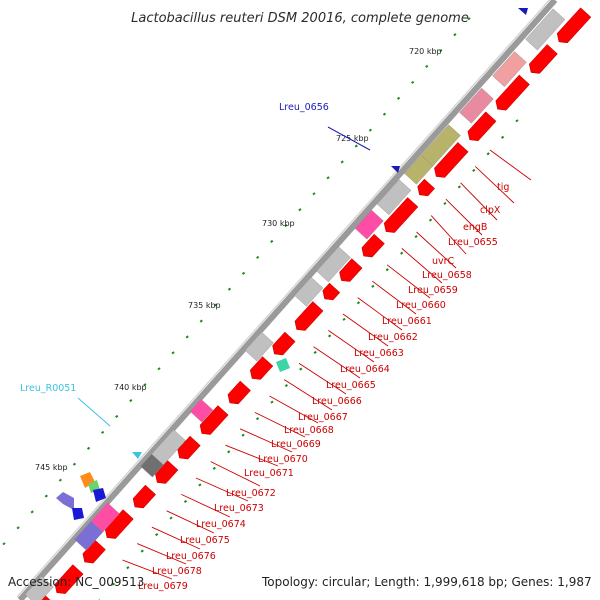 This screenshot has width=600, height=600. What do you see at coordinates (433, 290) in the screenshot?
I see `gene-label: Lreu_0659` at bounding box center [433, 290].